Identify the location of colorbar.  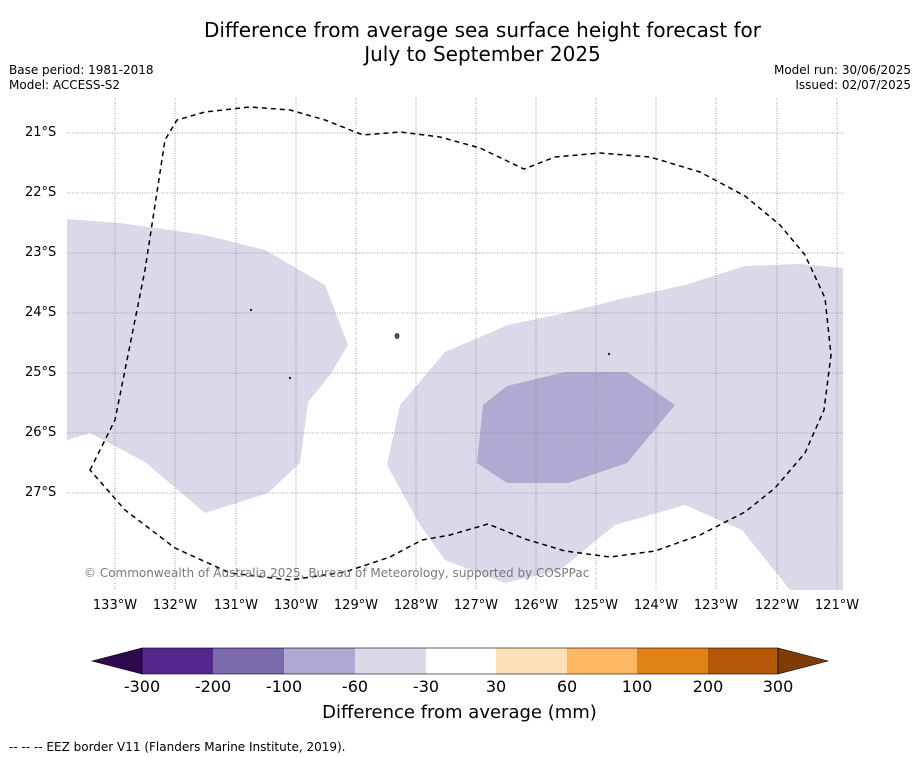
(460, 661).